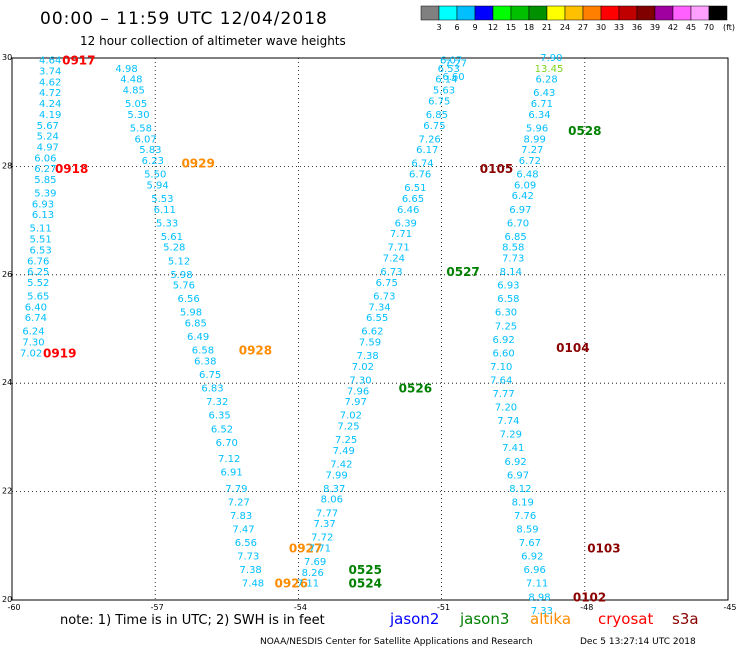  What do you see at coordinates (444, 91) in the screenshot?
I see `swh-value: 5.63` at bounding box center [444, 91].